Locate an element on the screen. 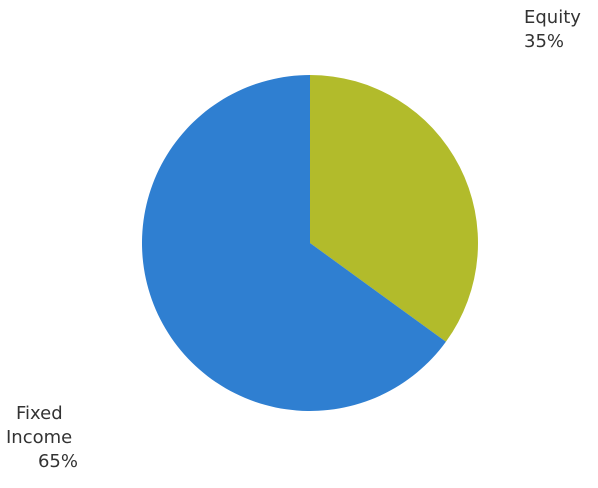 This screenshot has width=598, height=488. equity-label: Equity 35% is located at coordinates (552, 30).